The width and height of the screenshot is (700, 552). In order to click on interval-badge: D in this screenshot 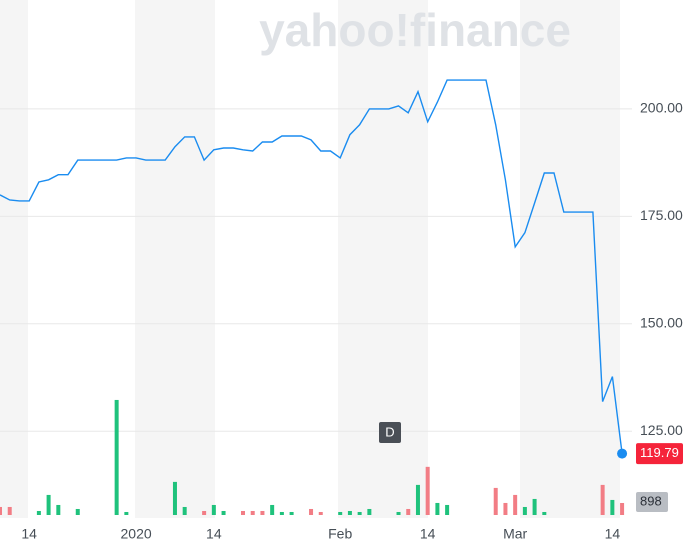, I will do `click(389, 431)`.